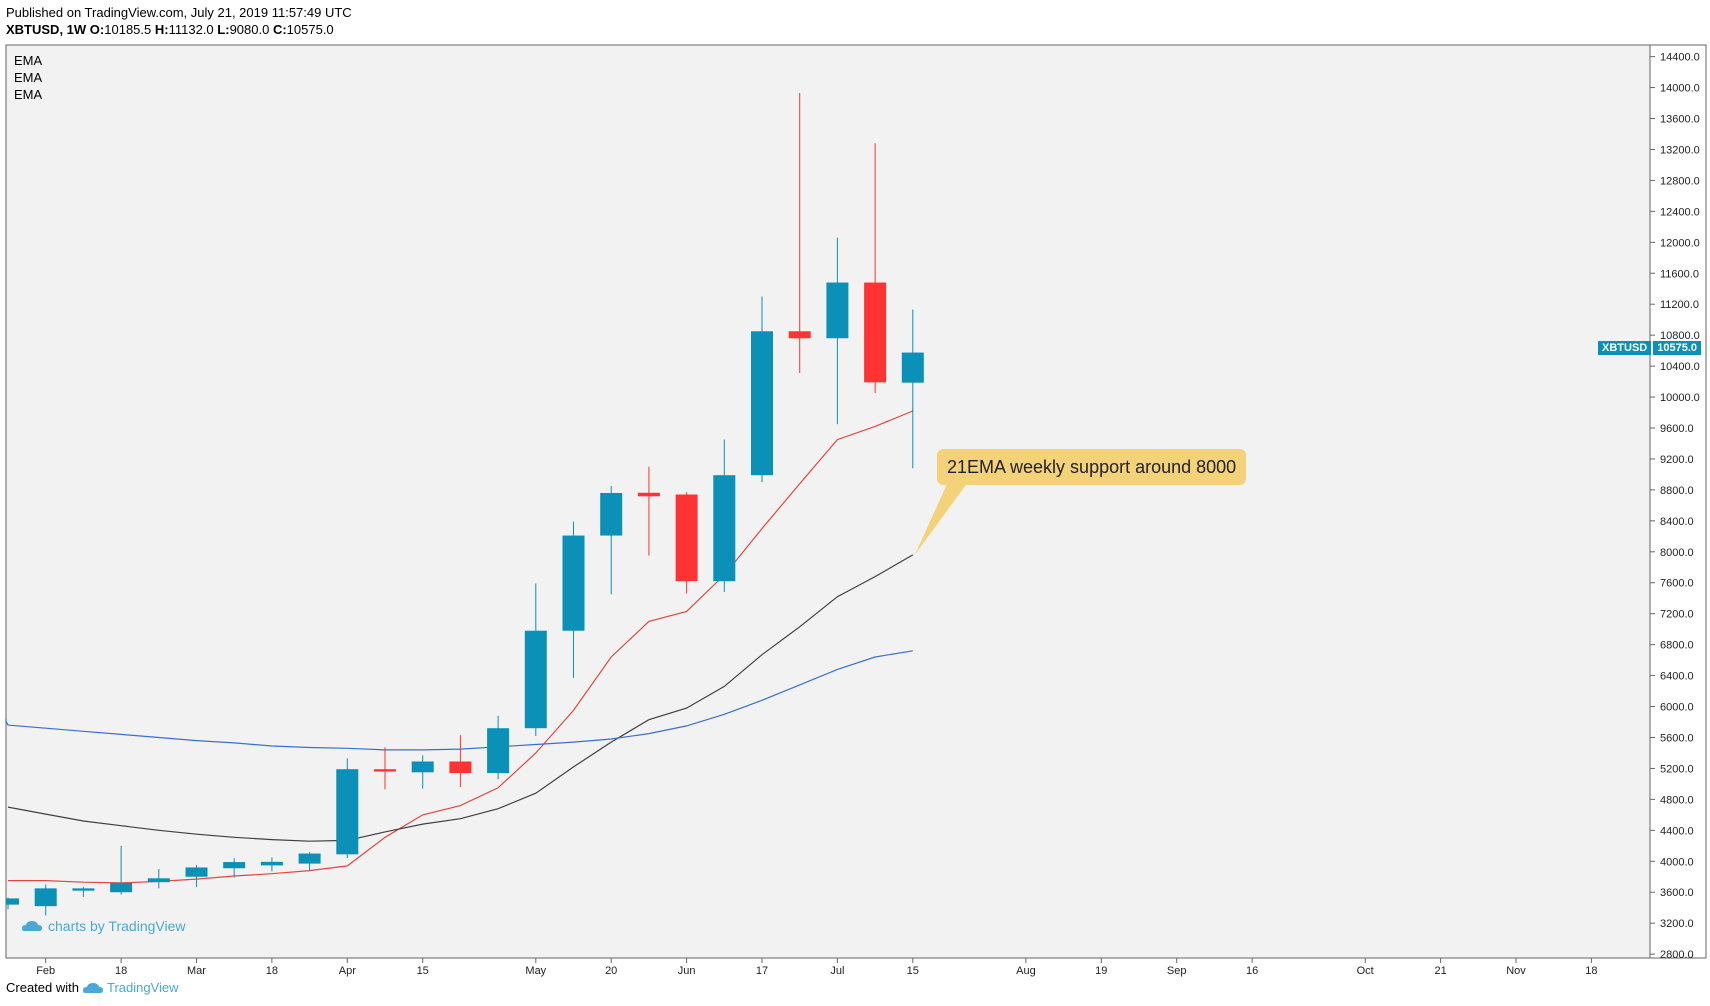  What do you see at coordinates (46, 29) in the screenshot?
I see `symbol-label: XBTUSD, 1W` at bounding box center [46, 29].